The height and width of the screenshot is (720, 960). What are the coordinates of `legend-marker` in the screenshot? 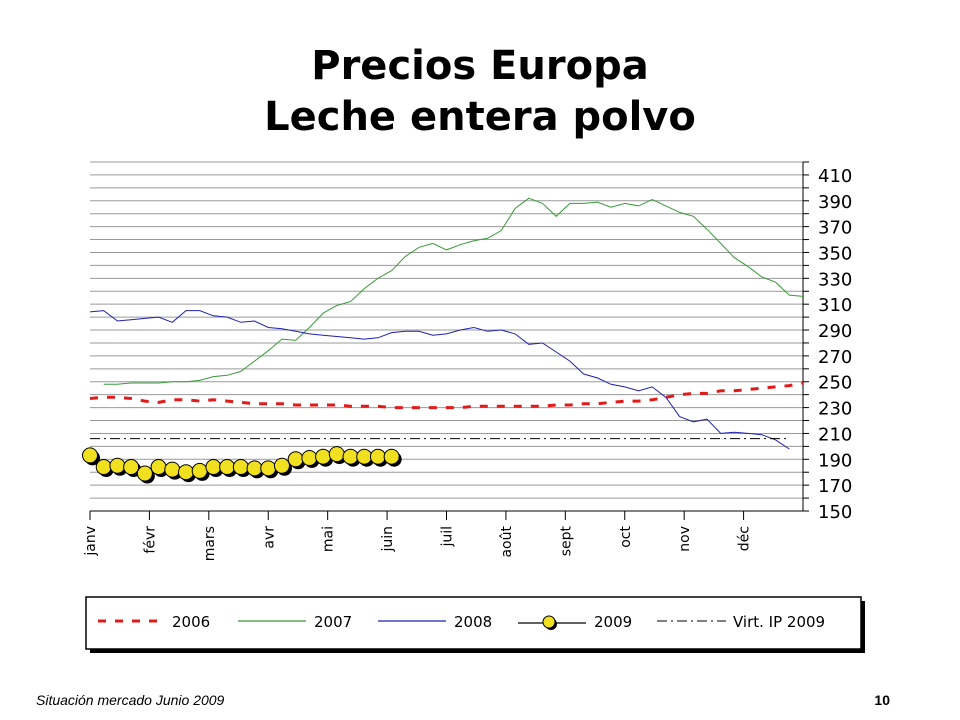 It's located at (549, 622).